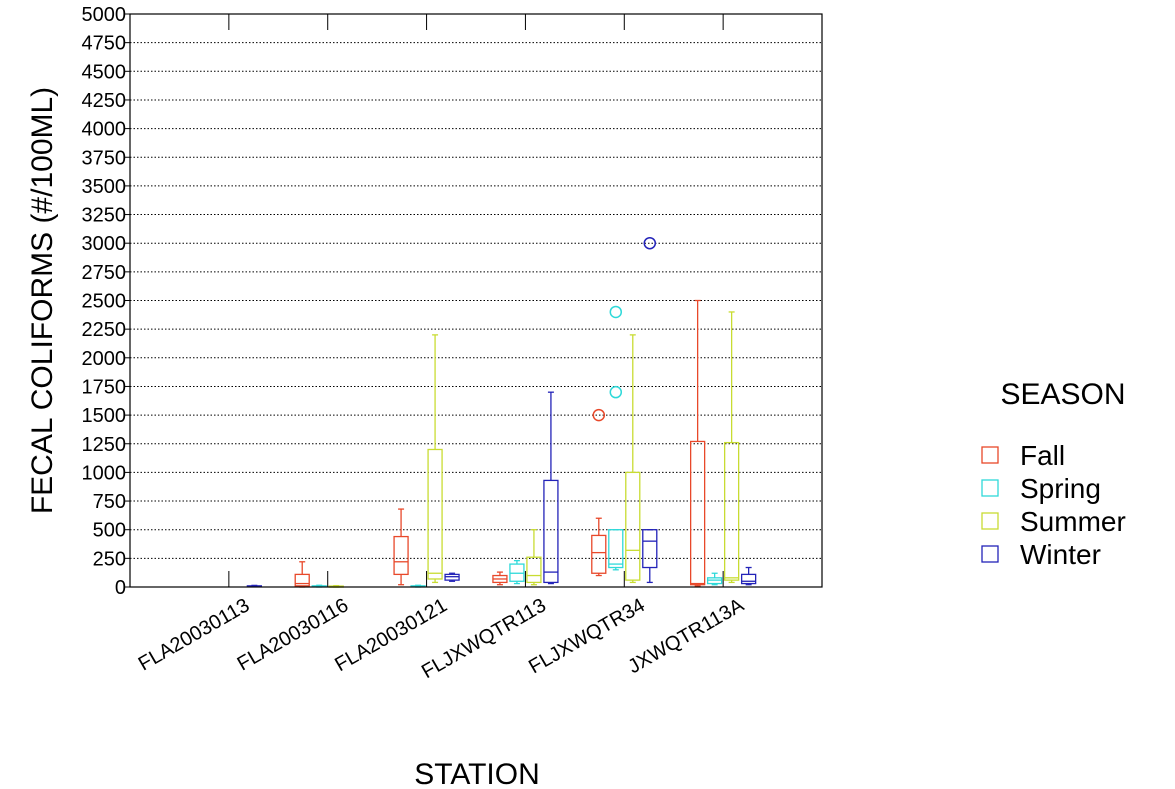  I want to click on y-tick-label: 4750, so click(104, 44).